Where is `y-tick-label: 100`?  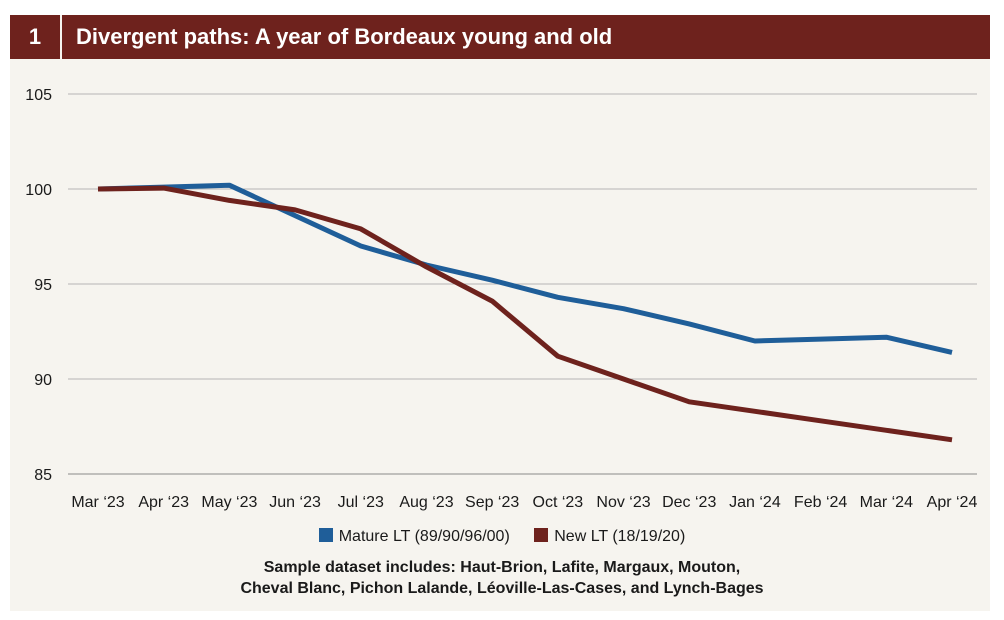
y-tick-label: 100 is located at coordinates (38, 190).